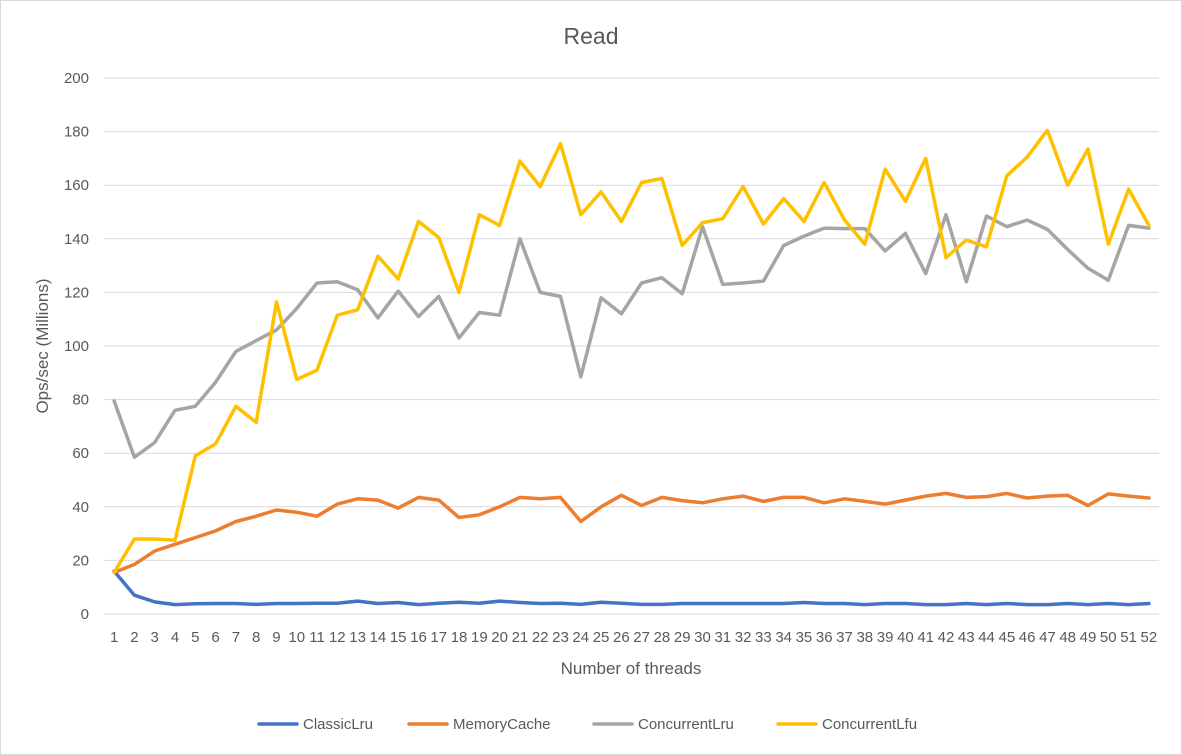  What do you see at coordinates (885, 637) in the screenshot?
I see `x-tick-label: 39` at bounding box center [885, 637].